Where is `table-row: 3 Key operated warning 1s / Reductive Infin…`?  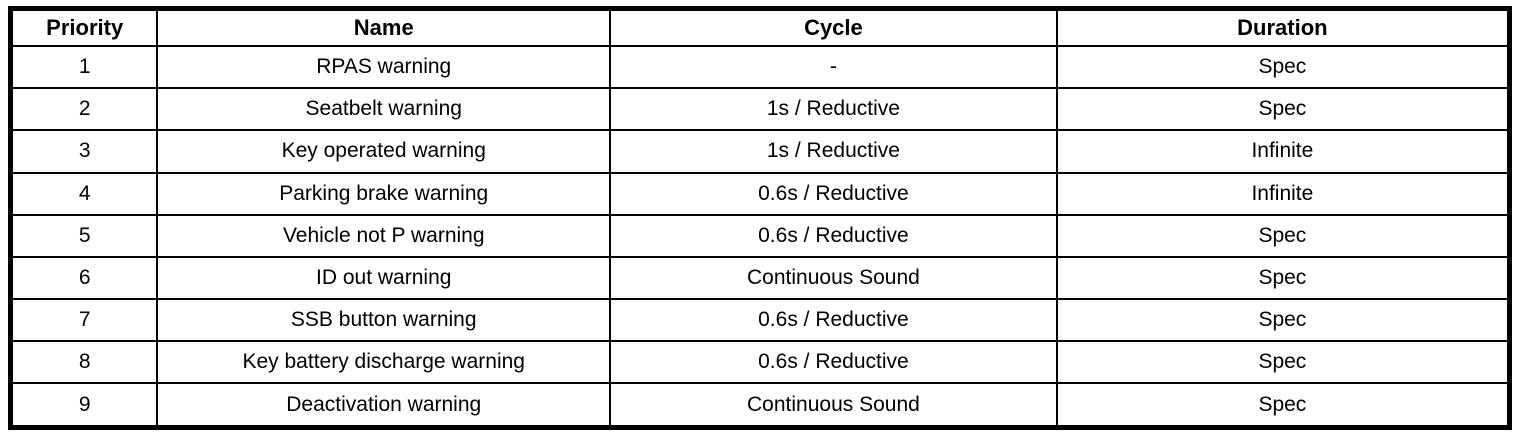 table-row: 3 Key operated warning 1s / Reductive Infin… is located at coordinates (760, 151).